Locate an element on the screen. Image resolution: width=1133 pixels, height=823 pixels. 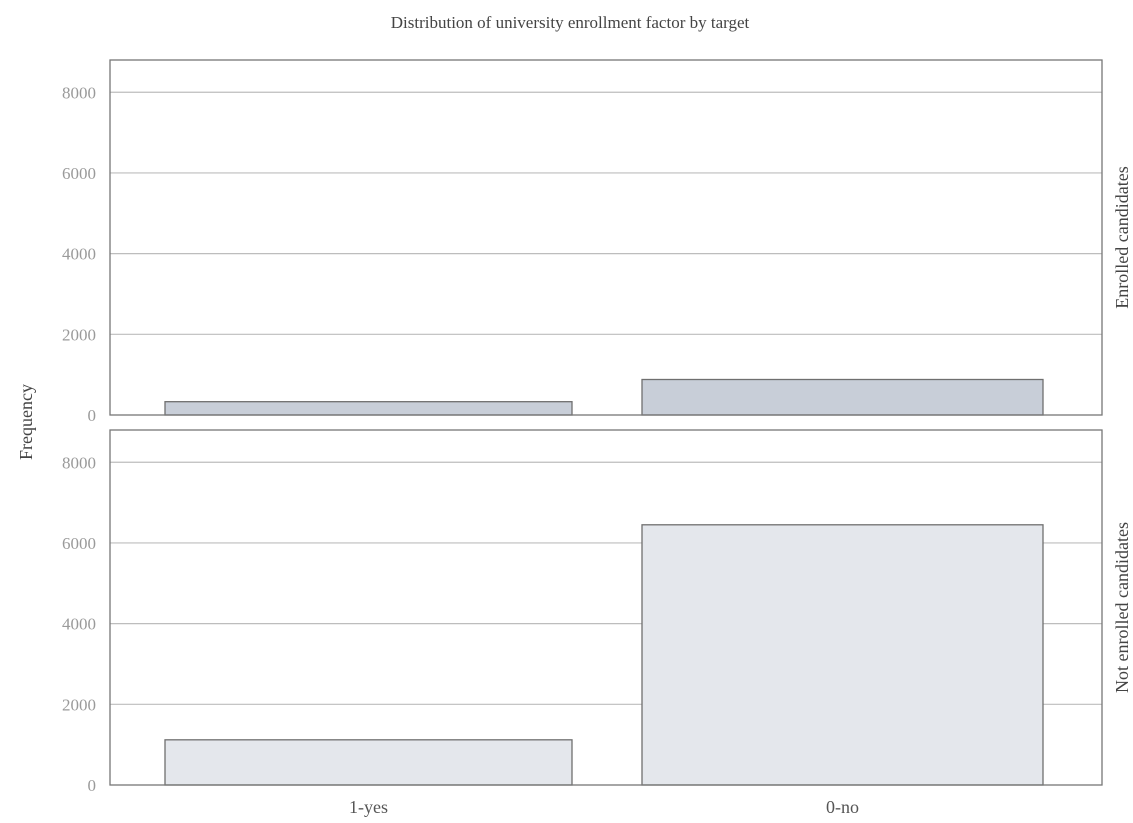
x-tick-label: 1-yes is located at coordinates (368, 807).